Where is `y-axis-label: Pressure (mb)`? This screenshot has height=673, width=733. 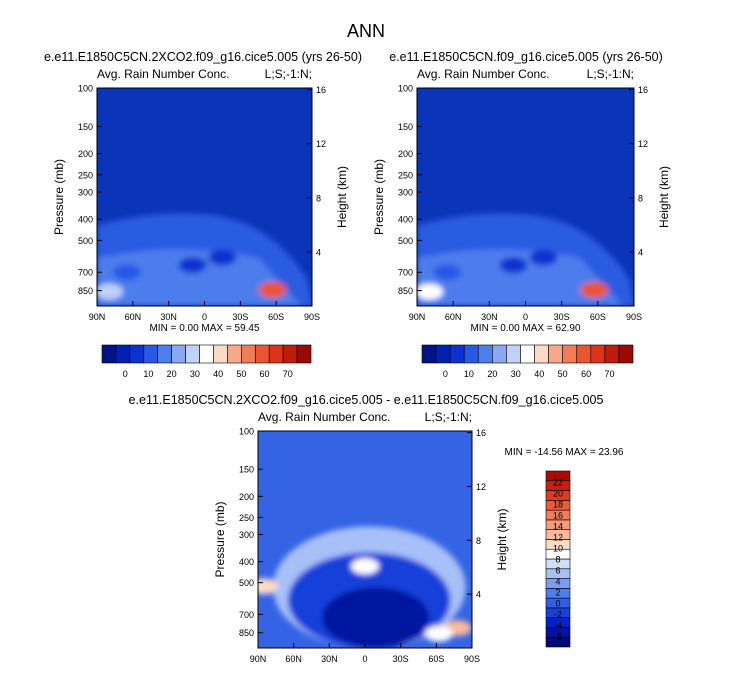
y-axis-label: Pressure (mb) is located at coordinates (220, 539).